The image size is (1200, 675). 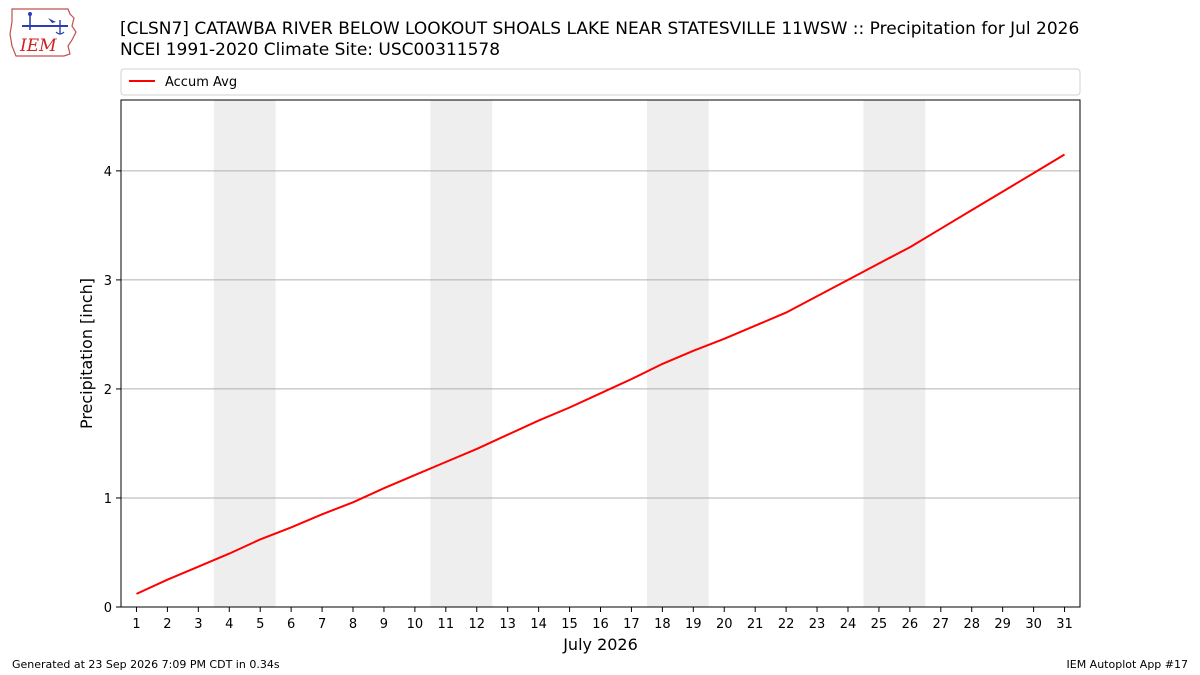 I want to click on x-tick-label: 8, so click(x=353, y=624).